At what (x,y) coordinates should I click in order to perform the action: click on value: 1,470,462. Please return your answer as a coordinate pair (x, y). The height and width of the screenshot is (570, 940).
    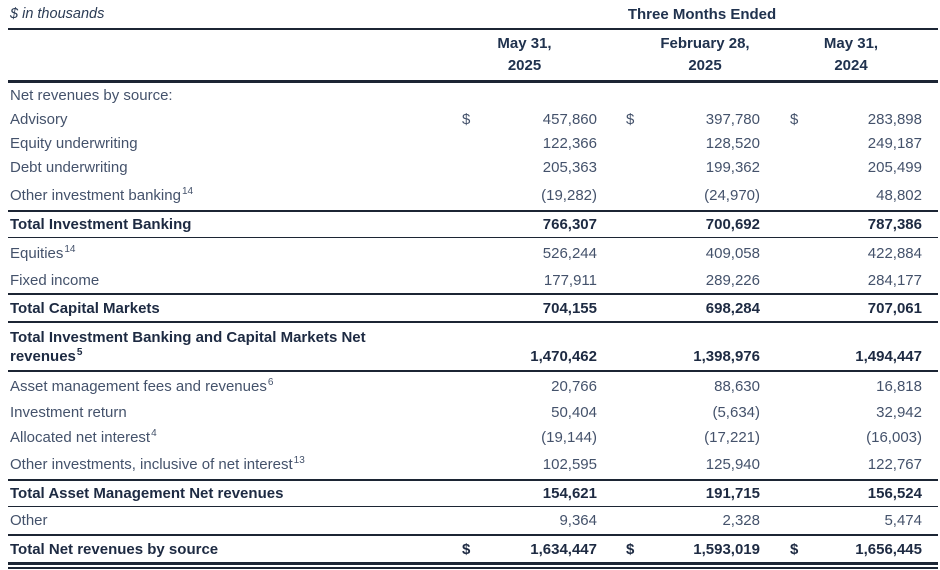
    Looking at the image, I should click on (563, 356).